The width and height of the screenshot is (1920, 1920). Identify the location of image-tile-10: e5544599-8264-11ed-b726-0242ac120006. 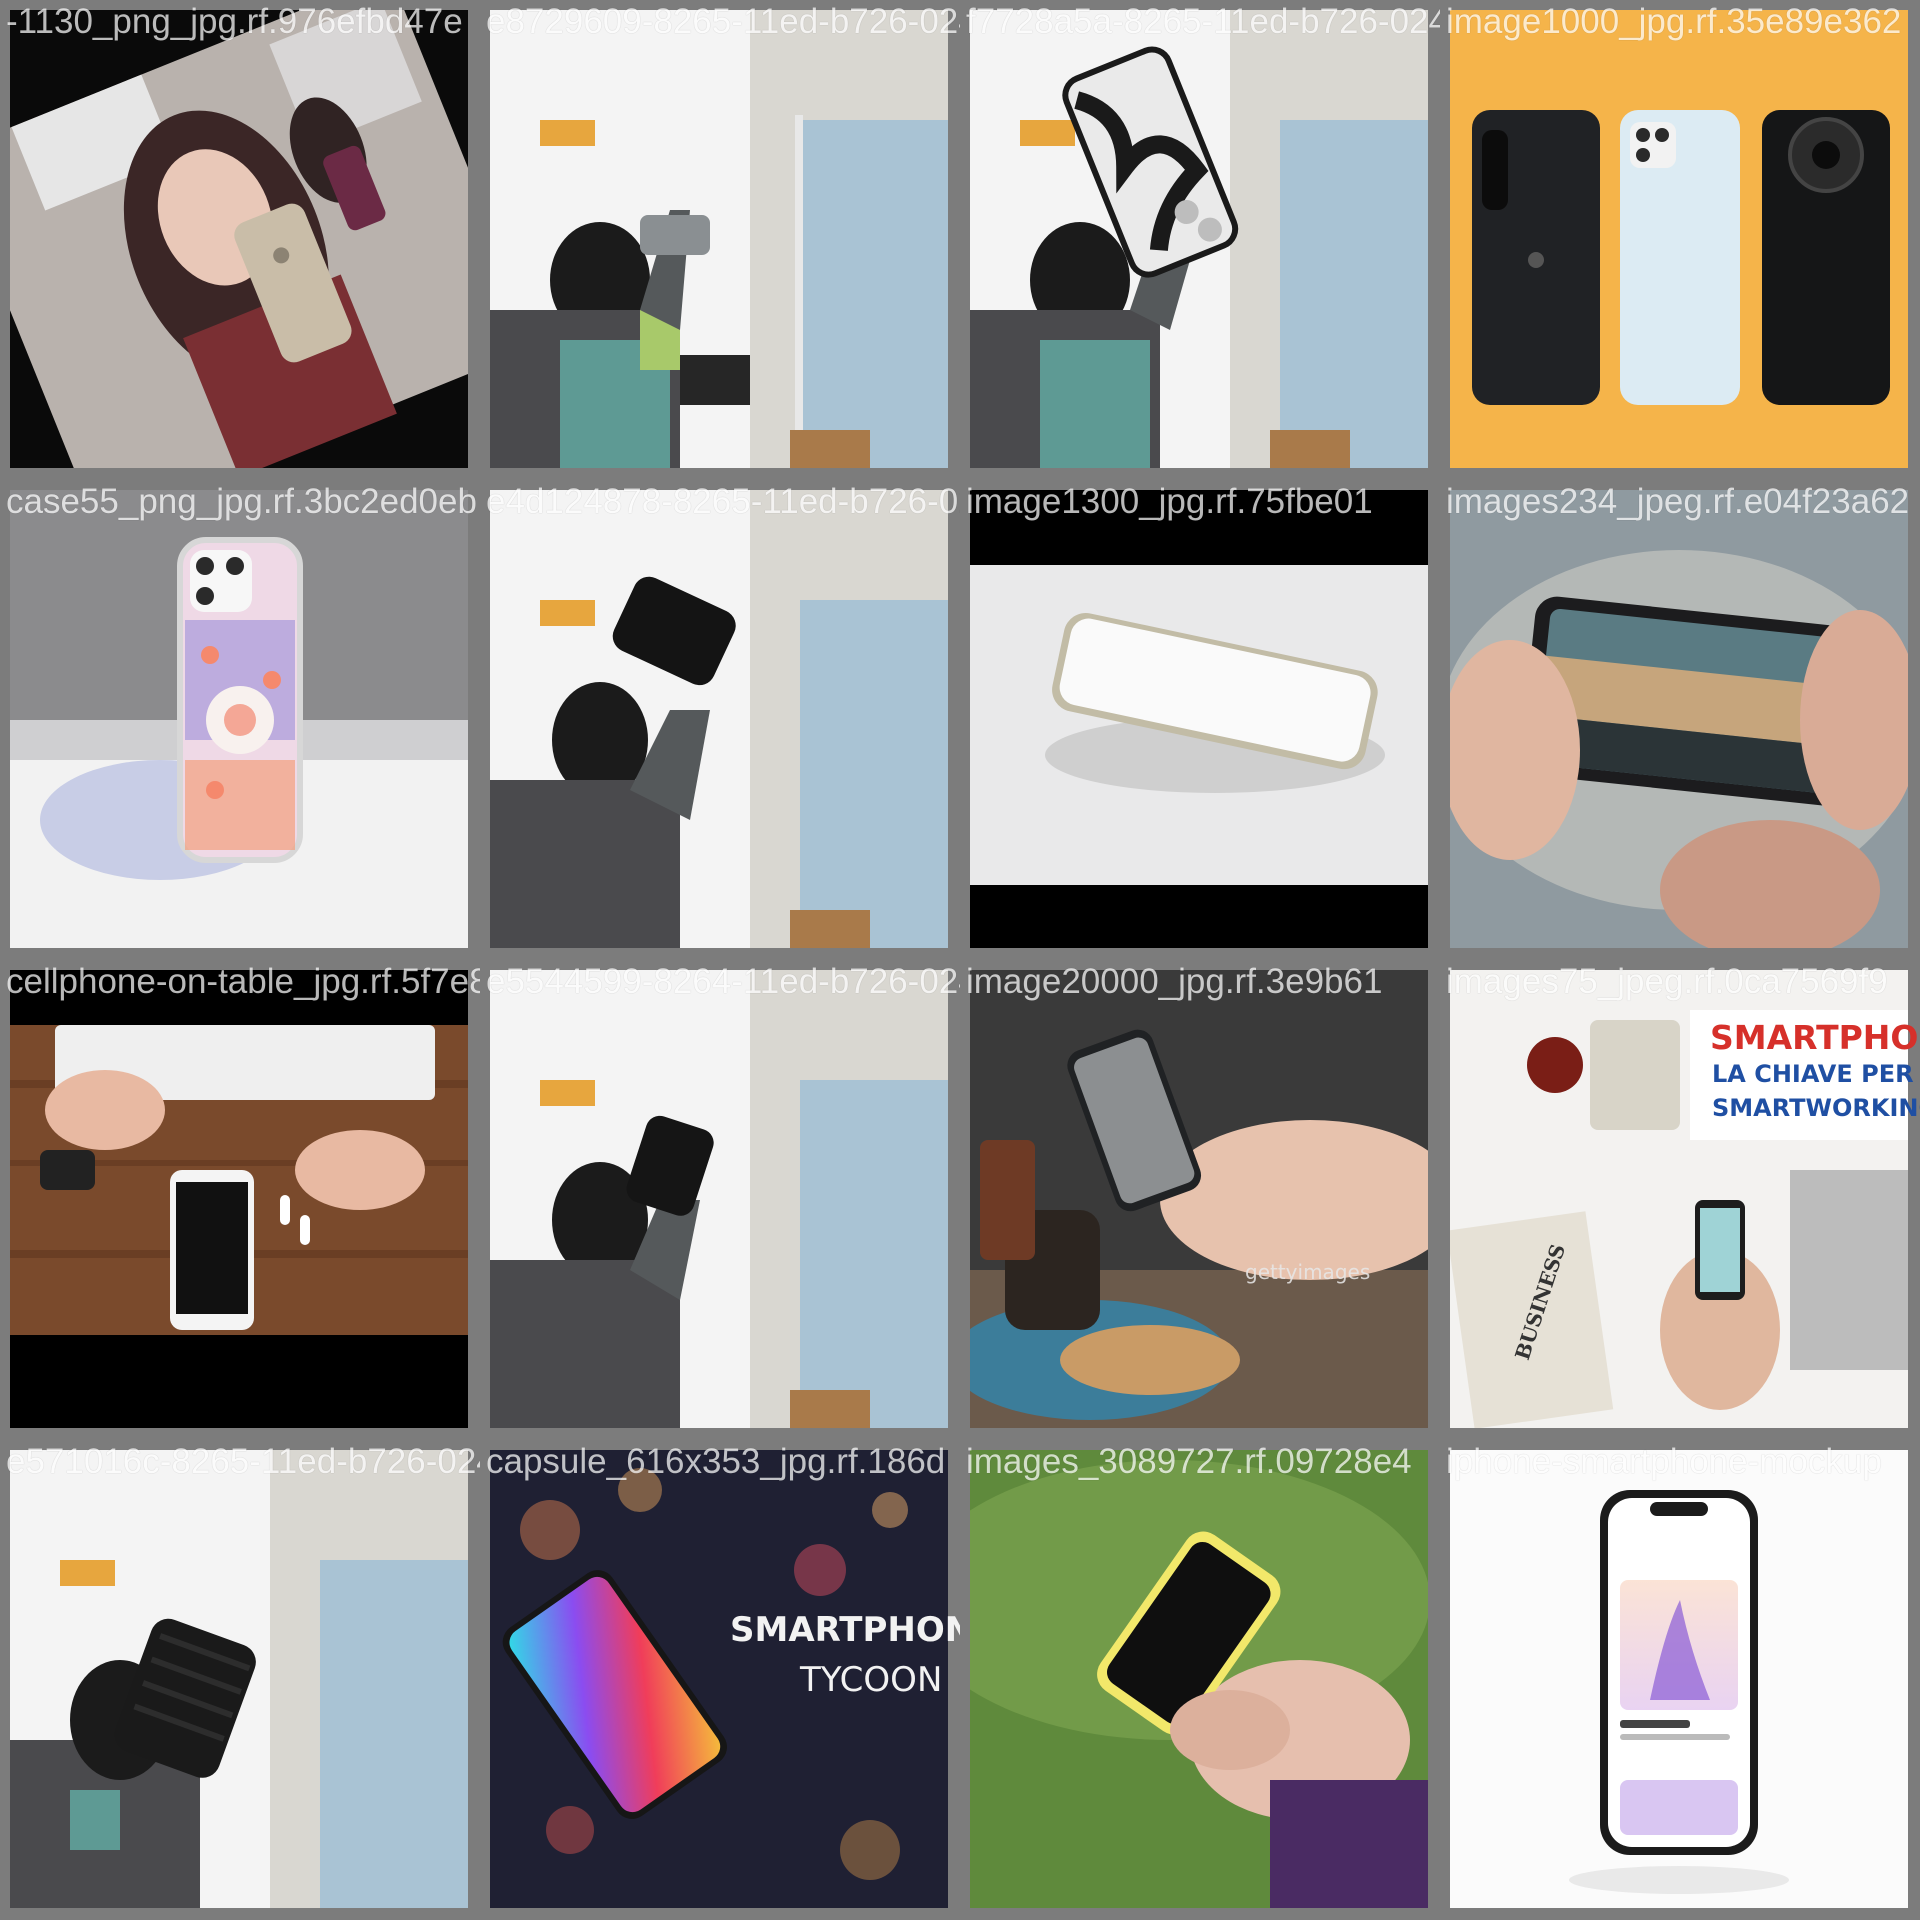
(720, 1200).